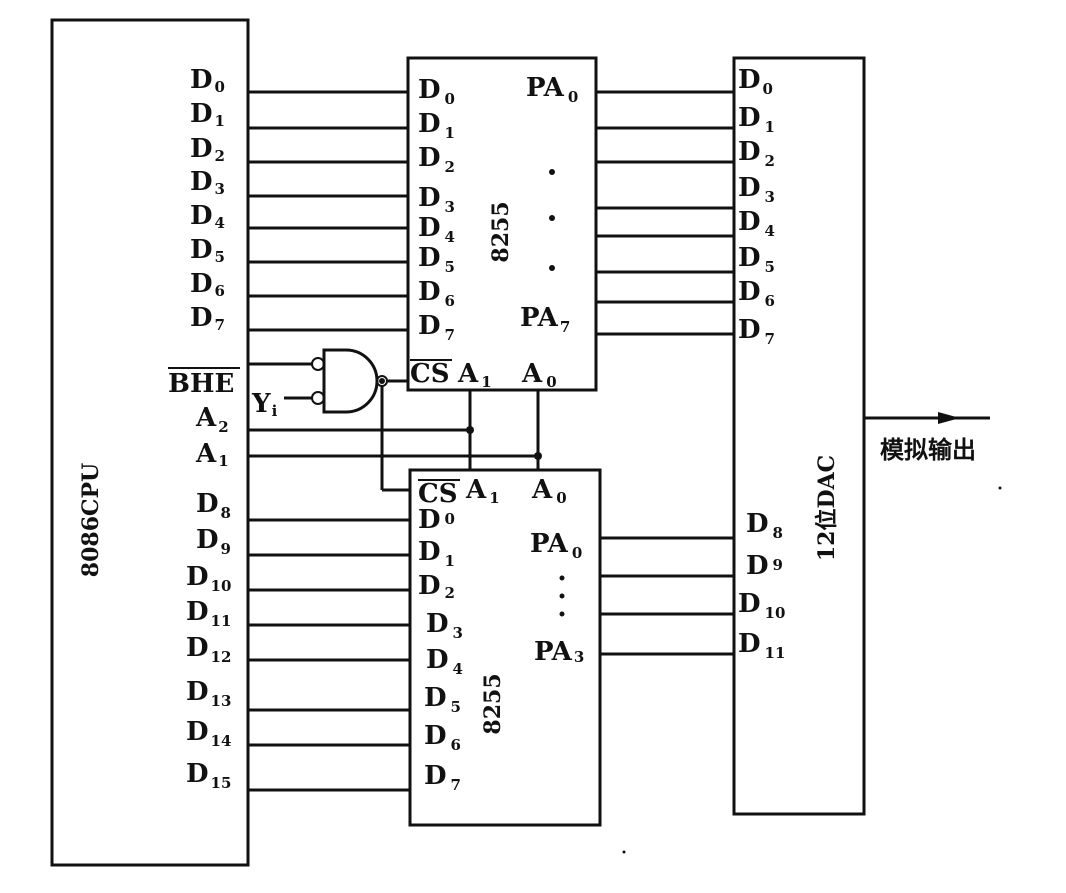 Image resolution: width=1066 pixels, height=893 pixels. What do you see at coordinates (562, 596) in the screenshot?
I see `lower-ellipsis` at bounding box center [562, 596].